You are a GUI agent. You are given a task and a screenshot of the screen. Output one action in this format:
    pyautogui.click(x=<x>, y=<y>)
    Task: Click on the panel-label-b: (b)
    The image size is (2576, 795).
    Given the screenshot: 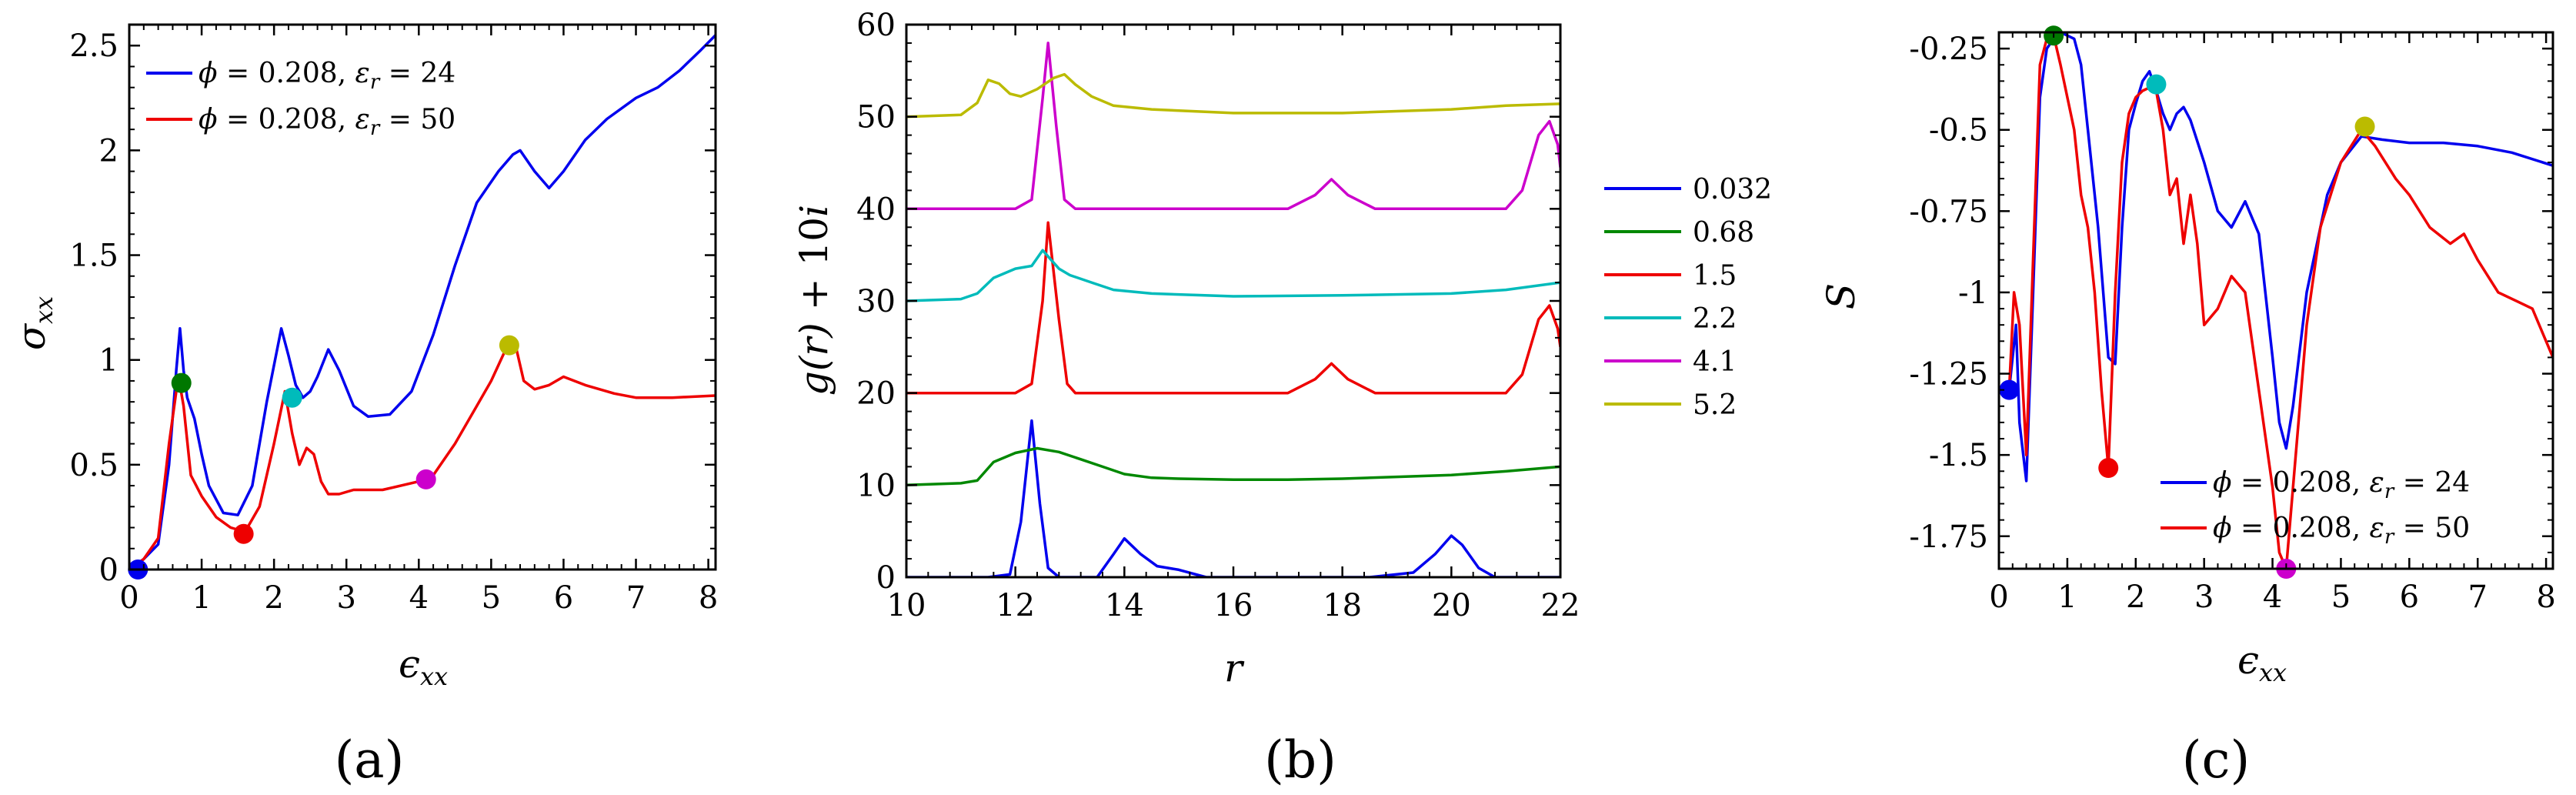 What is the action you would take?
    pyautogui.click(x=1300, y=760)
    